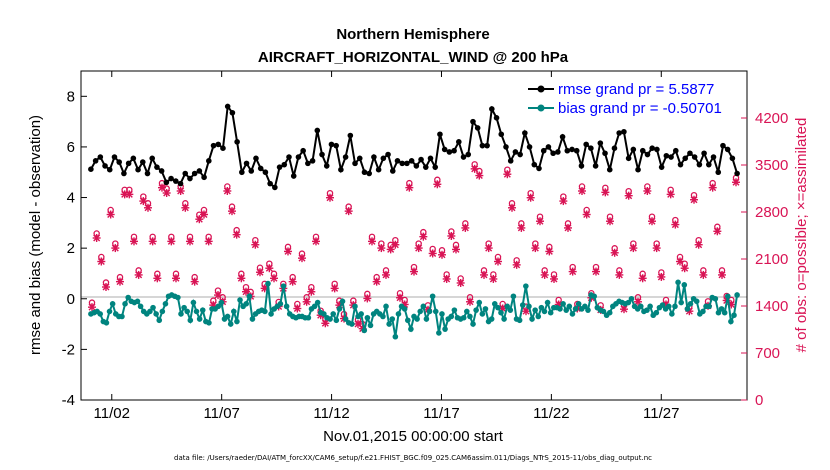 Image resolution: width=830 pixels, height=470 pixels. Describe the element at coordinates (541, 108) in the screenshot. I see `legend-bias-marker` at that location.